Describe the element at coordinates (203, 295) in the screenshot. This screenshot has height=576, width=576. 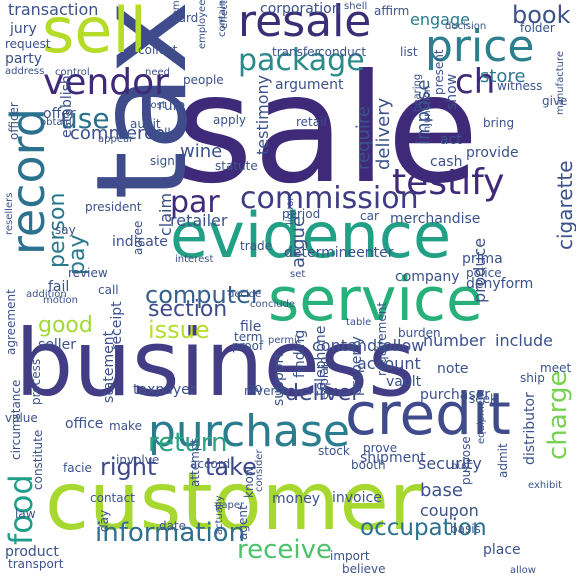
I see `word-computer: computer` at that location.